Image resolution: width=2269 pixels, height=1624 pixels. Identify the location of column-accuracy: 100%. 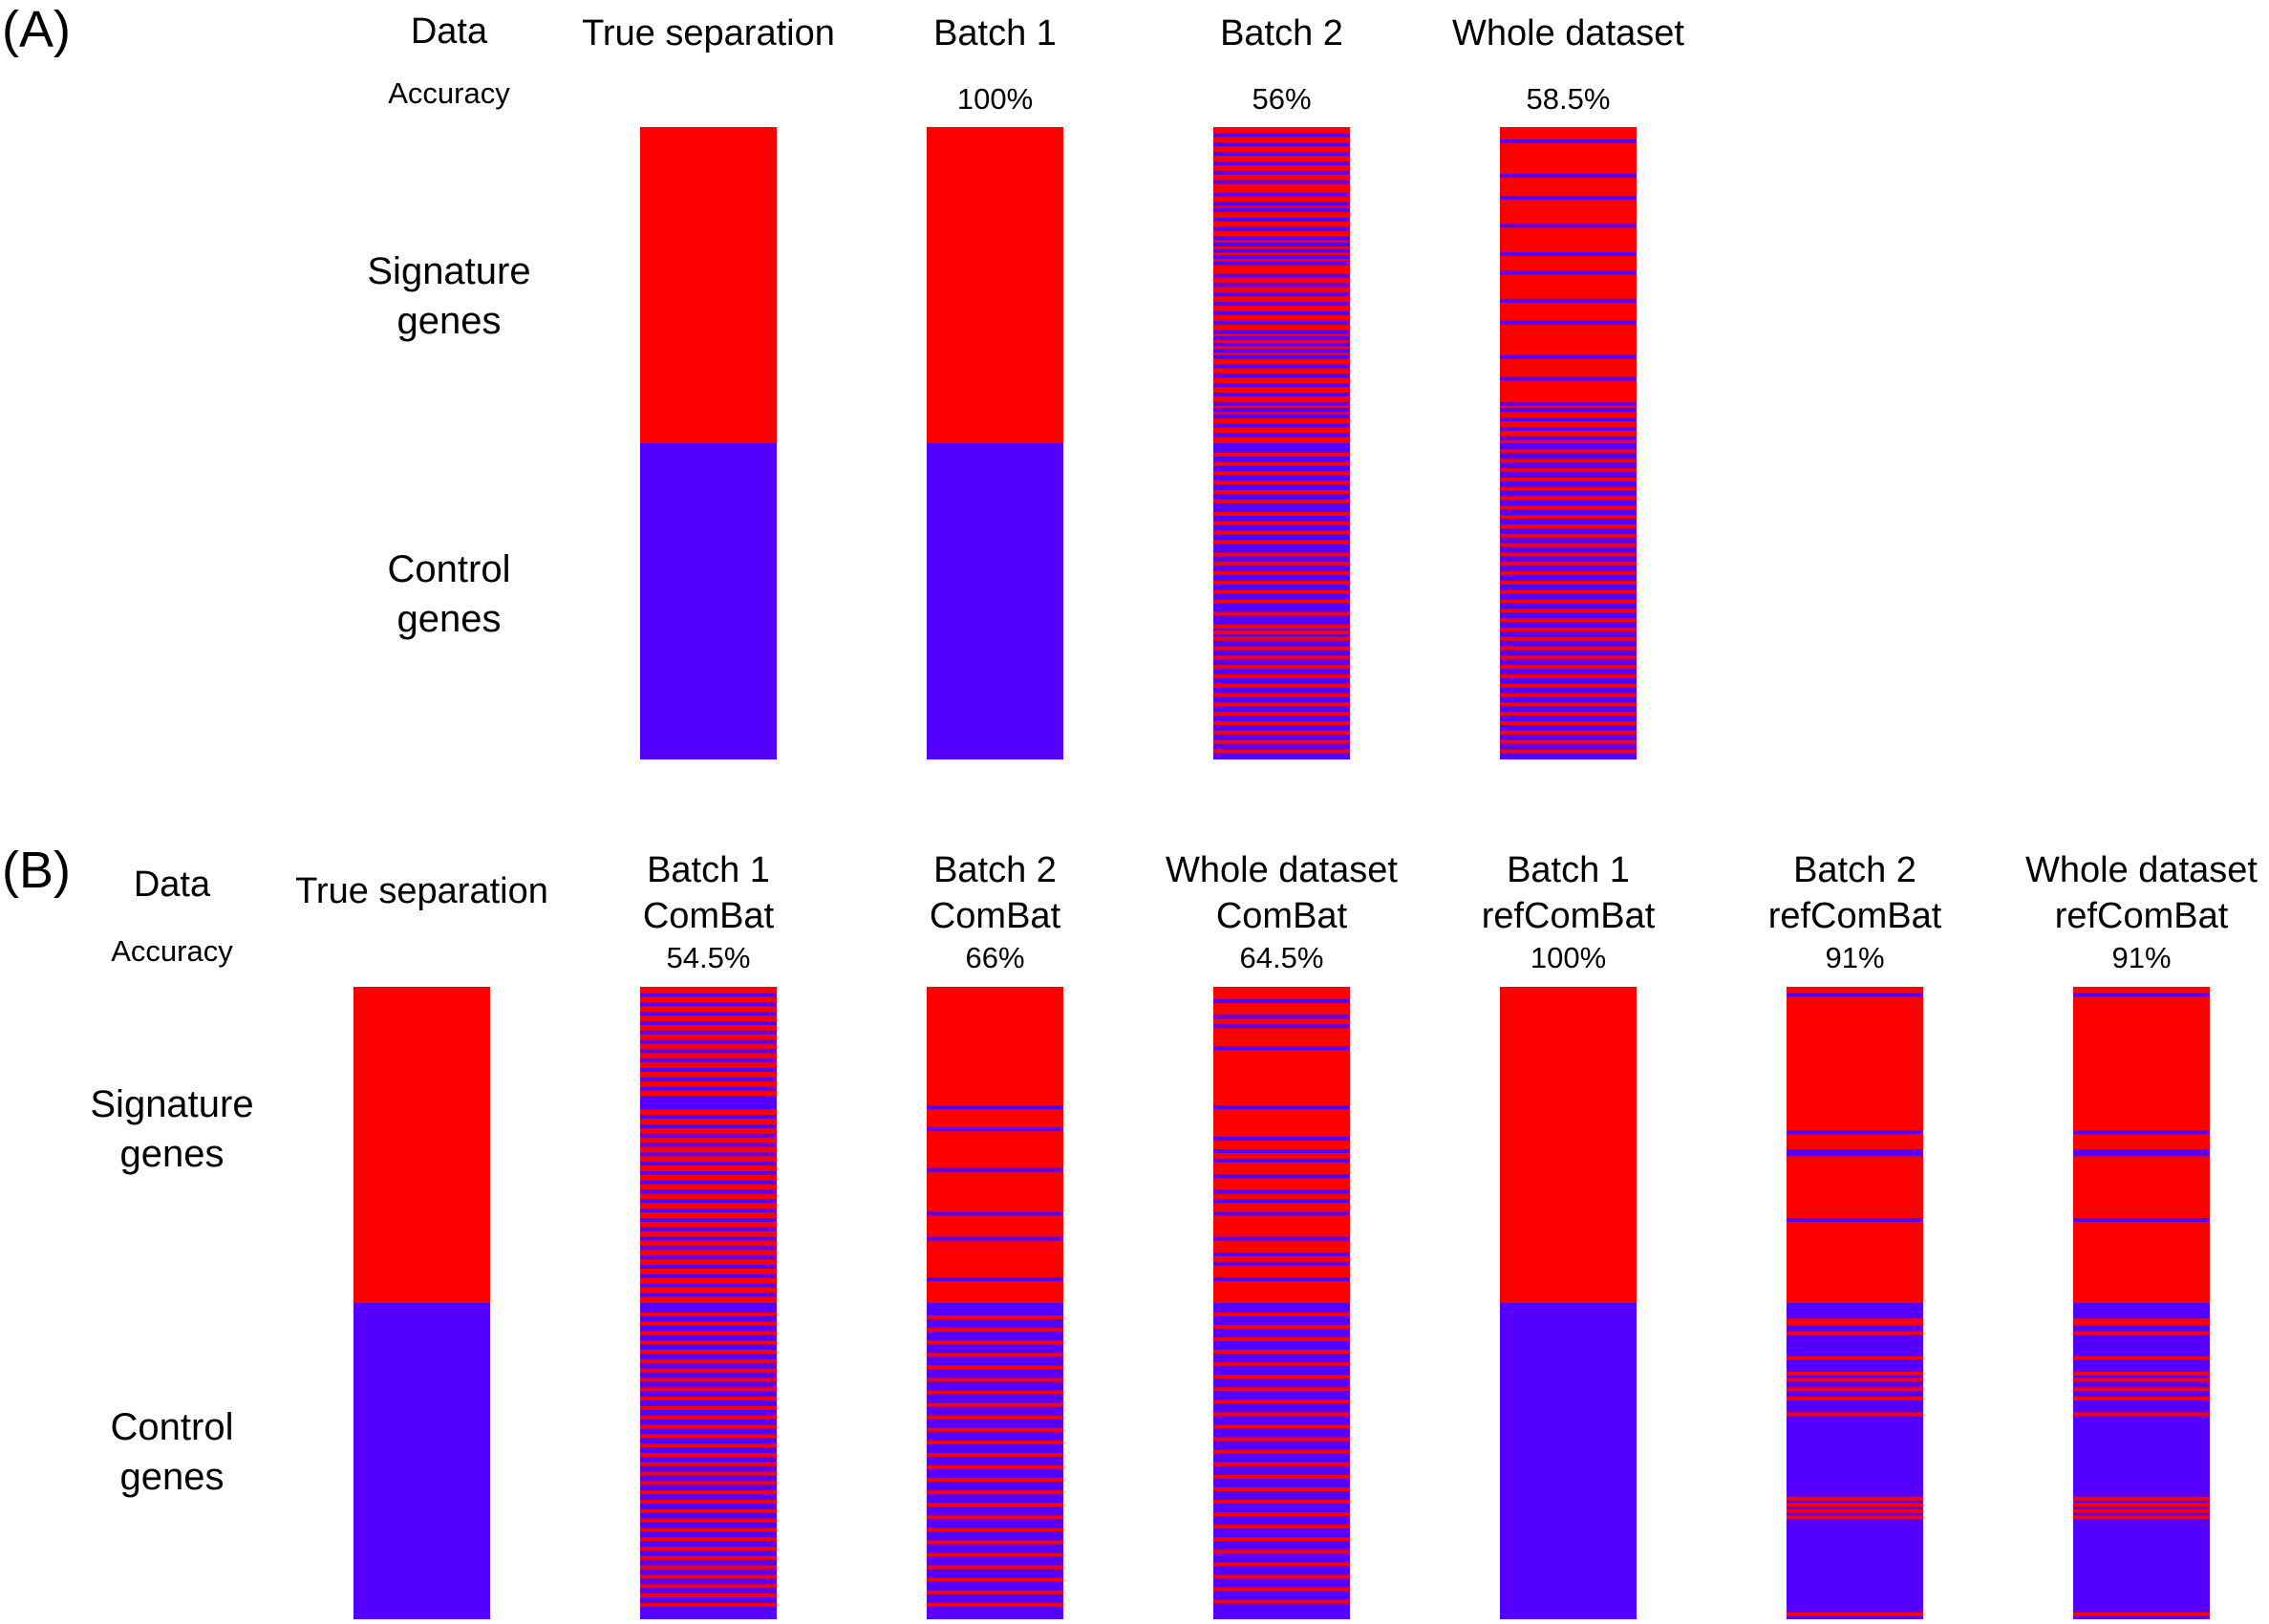
(1568, 958).